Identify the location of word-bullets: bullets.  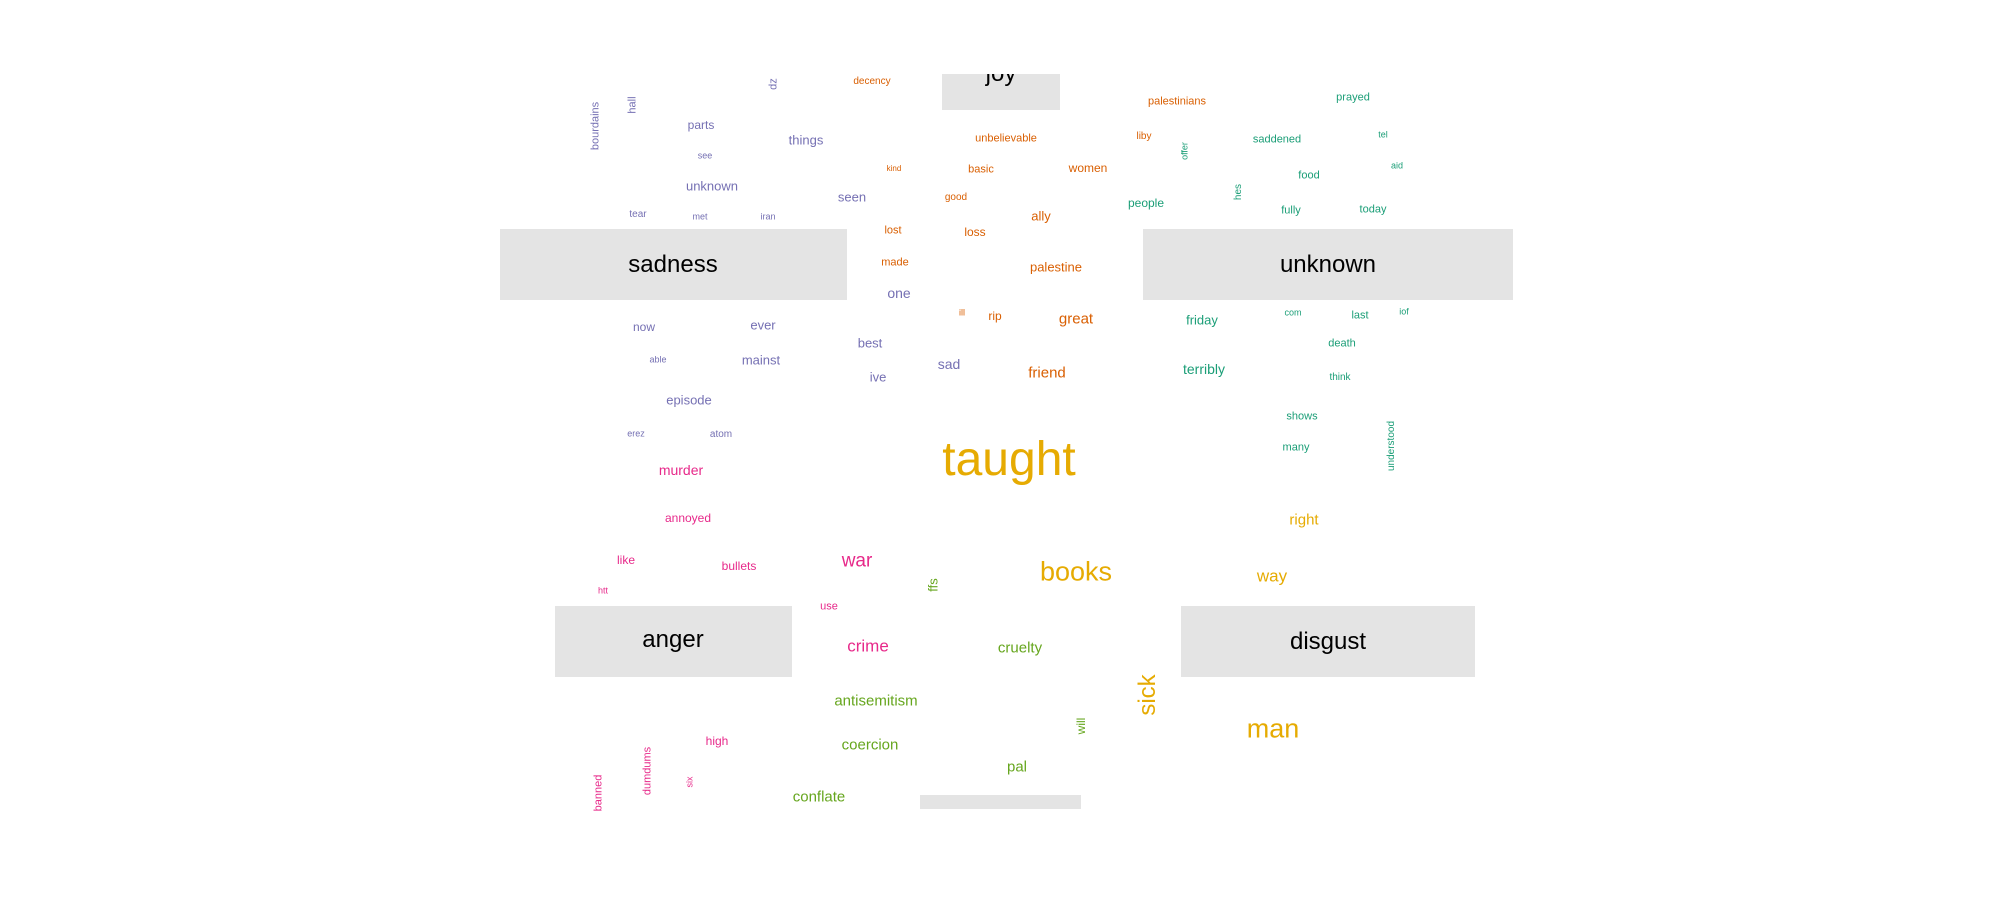
(739, 566).